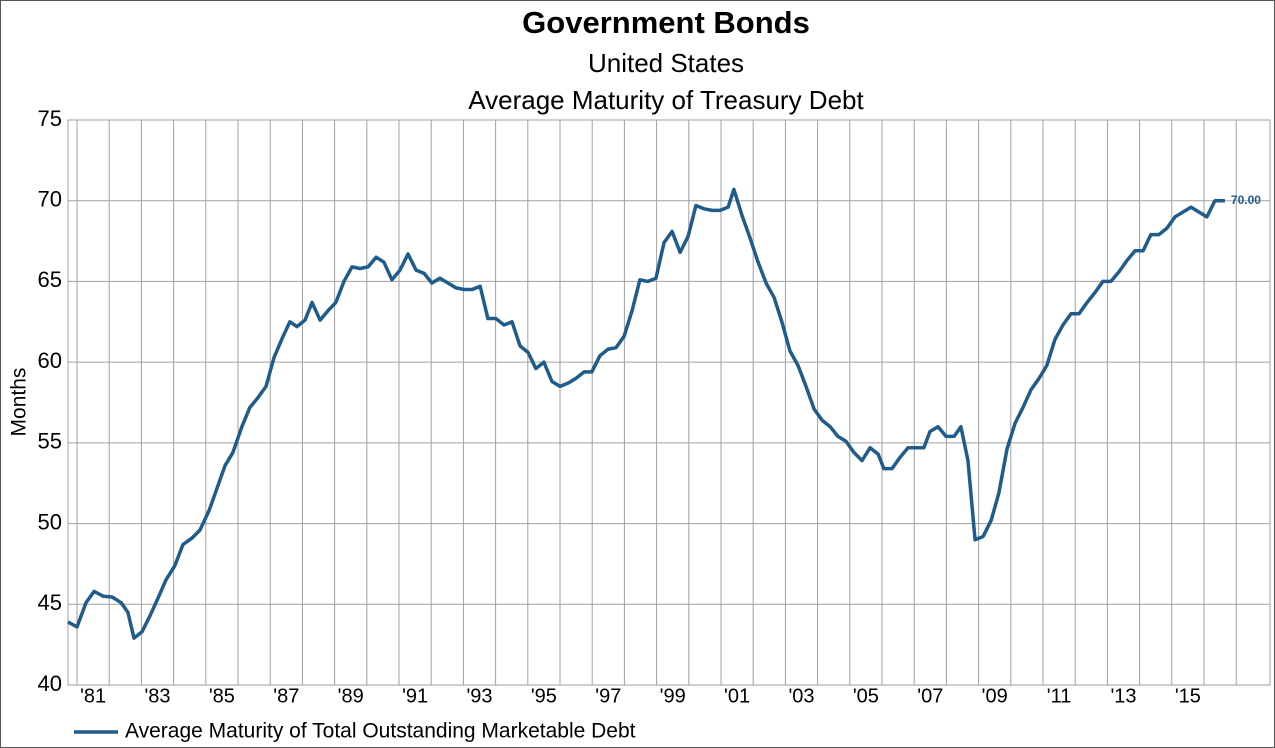 The height and width of the screenshot is (748, 1275). What do you see at coordinates (50, 360) in the screenshot?
I see `y-tick-label: 60` at bounding box center [50, 360].